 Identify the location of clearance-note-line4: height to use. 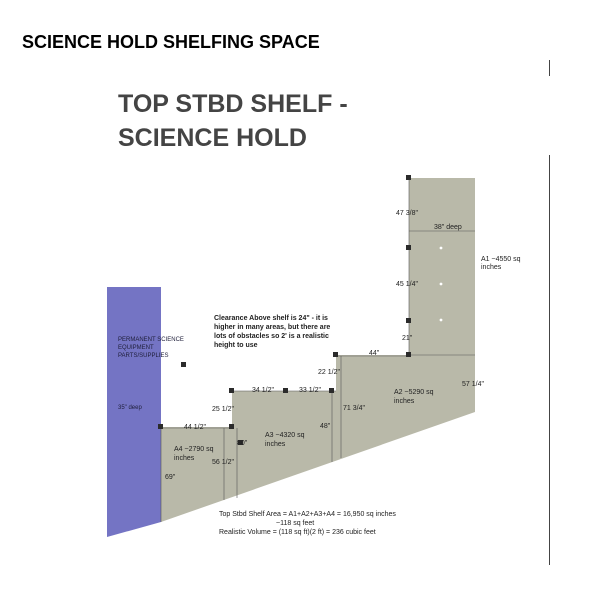
(236, 345).